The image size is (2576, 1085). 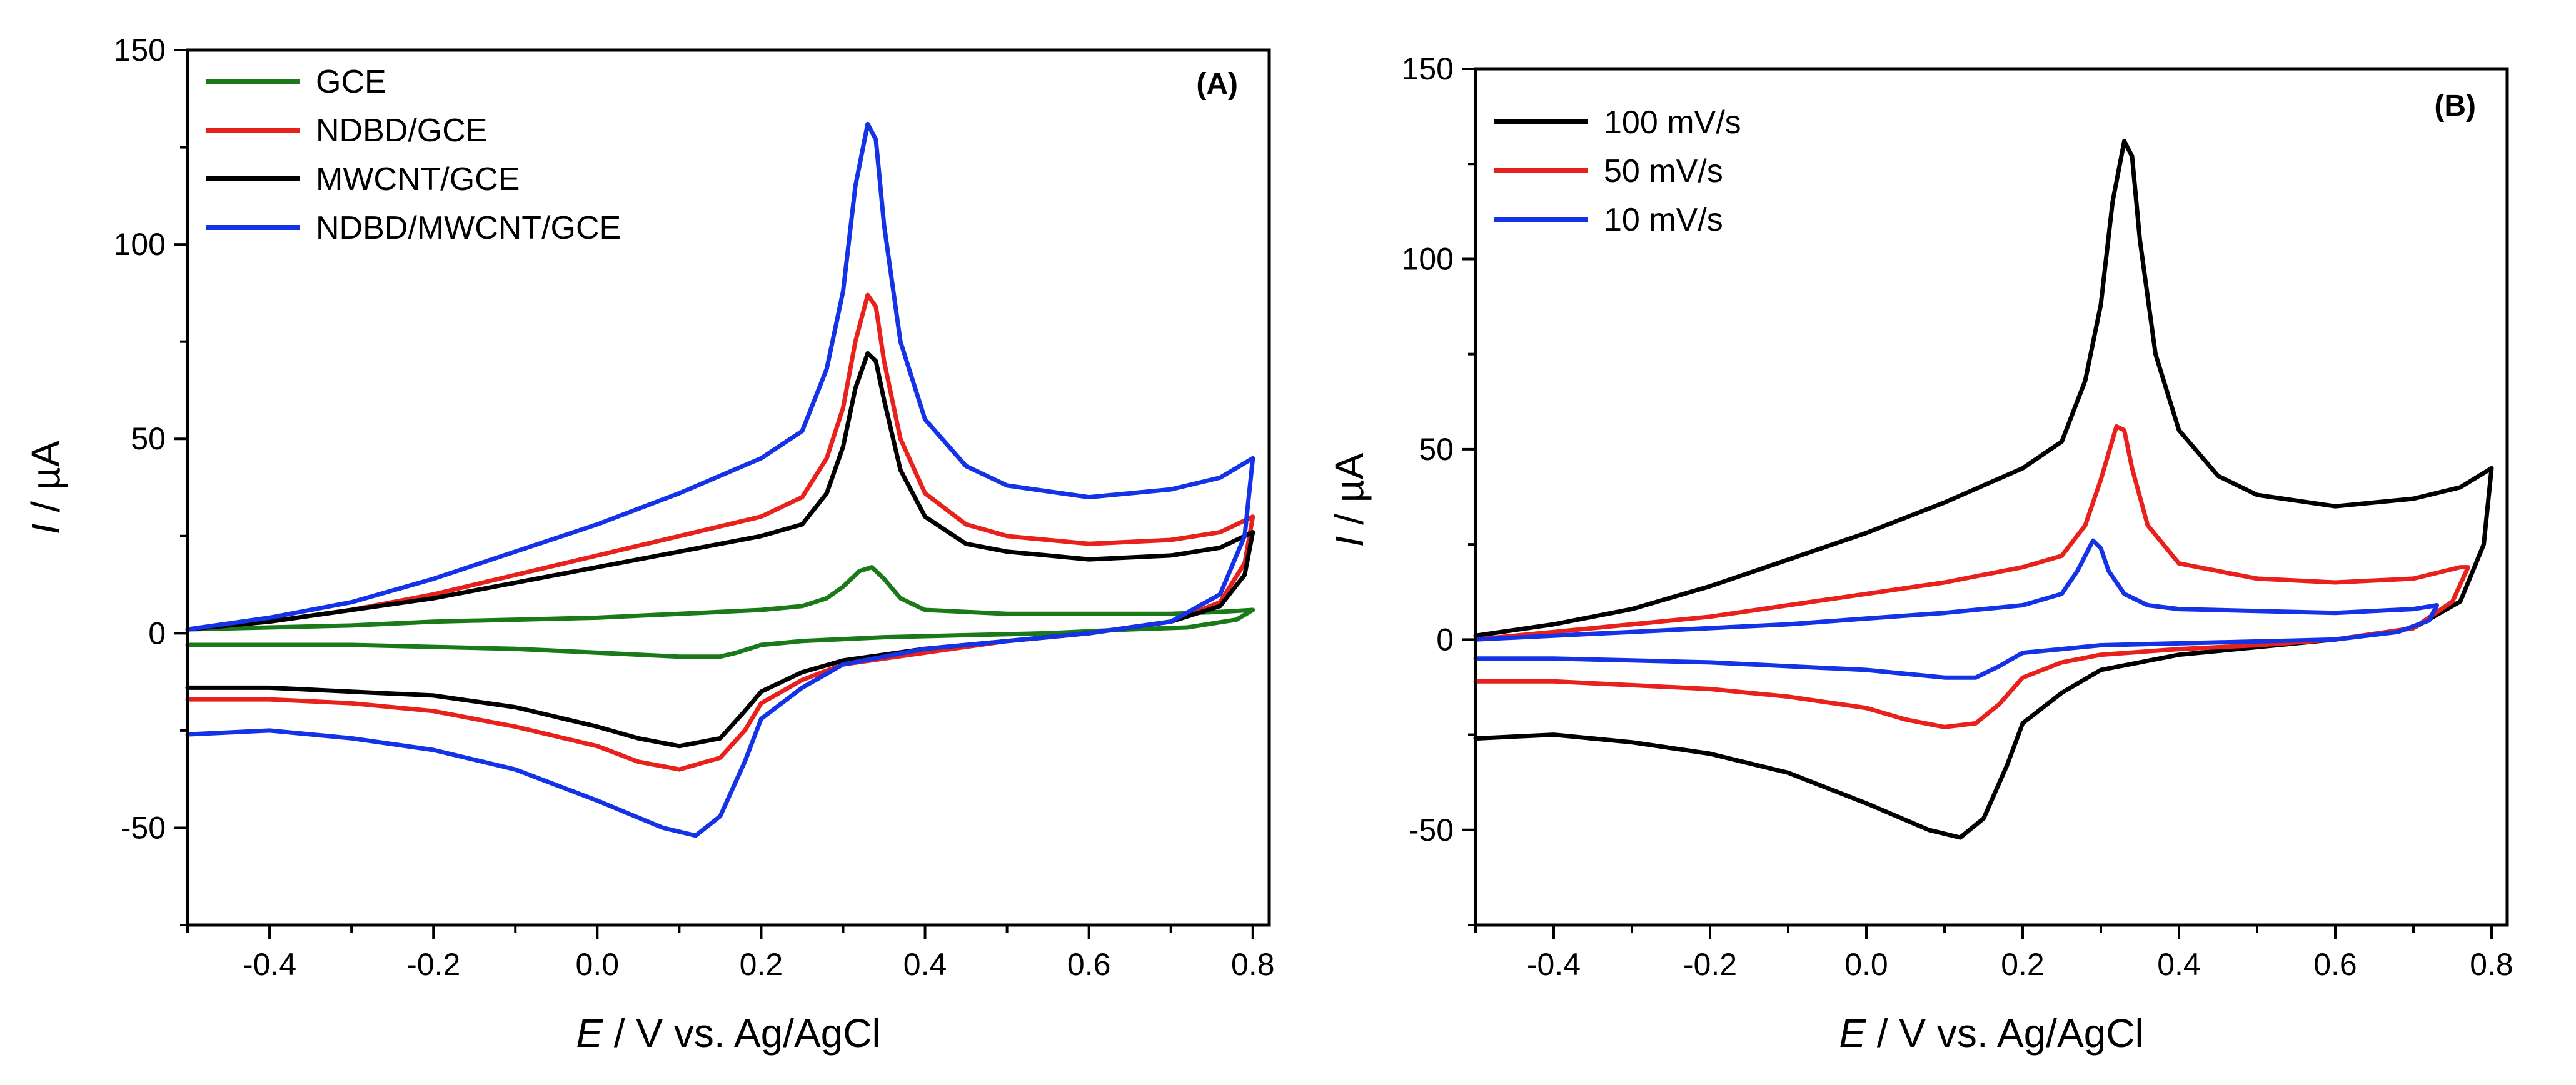 What do you see at coordinates (1710, 964) in the screenshot?
I see `panel-b-x-tick-label: -0.2` at bounding box center [1710, 964].